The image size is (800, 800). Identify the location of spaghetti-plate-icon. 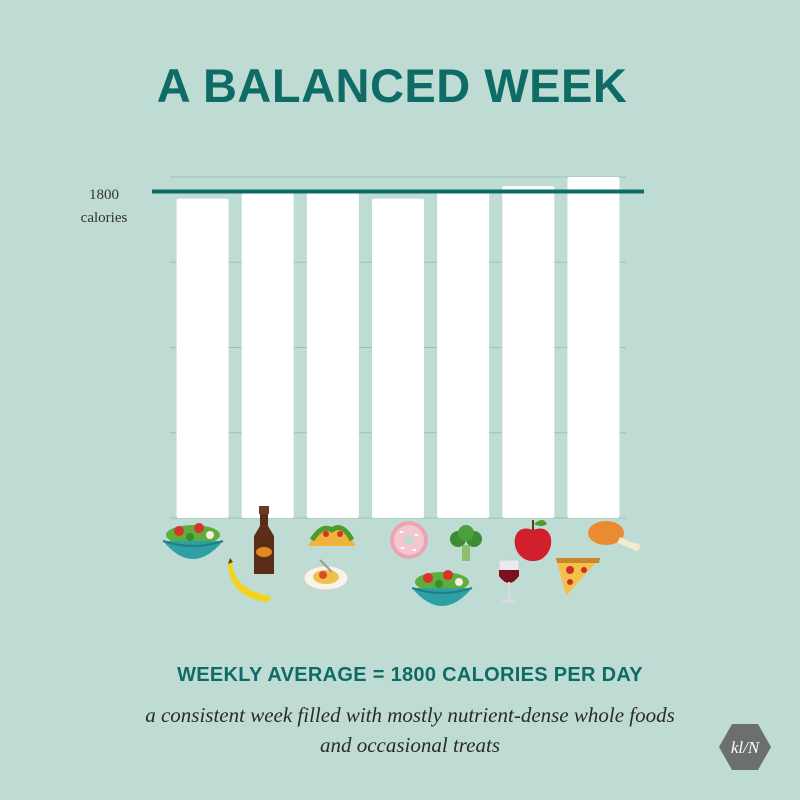
(326, 575).